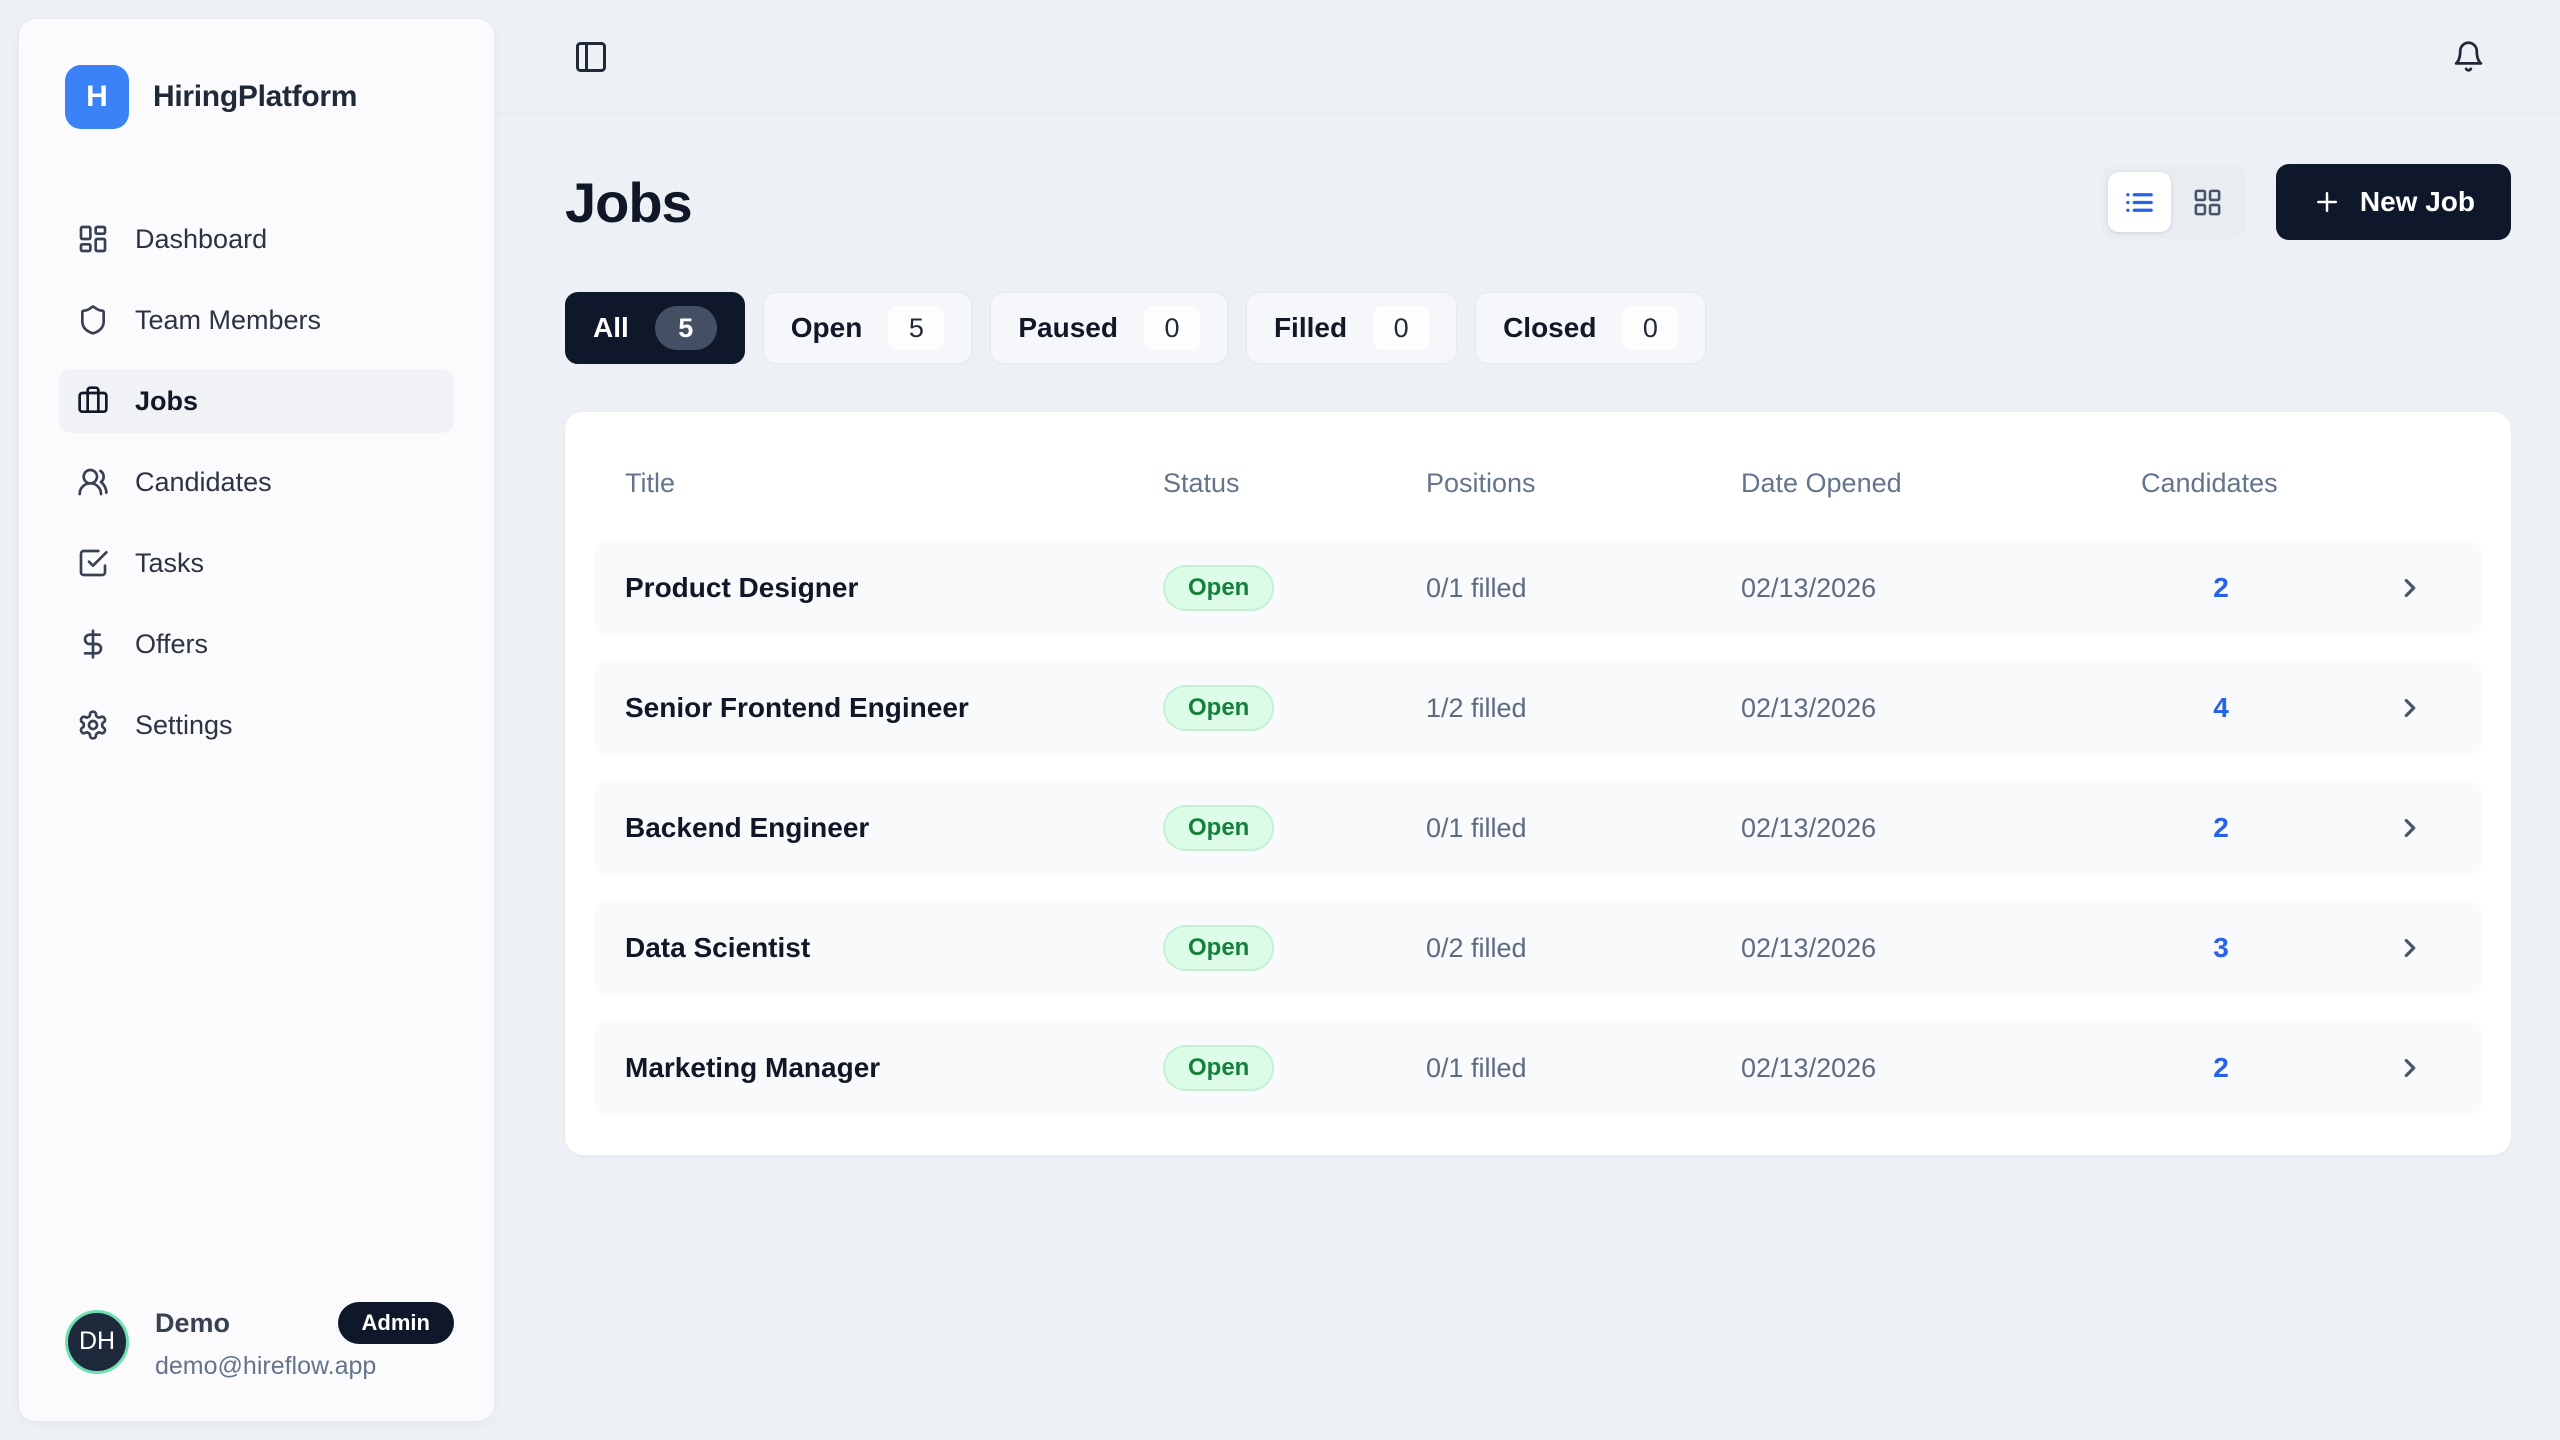 The height and width of the screenshot is (1440, 2560). Describe the element at coordinates (304, 1341) in the screenshot. I see `user-info: Demo Admin demo@hireflow.app` at that location.